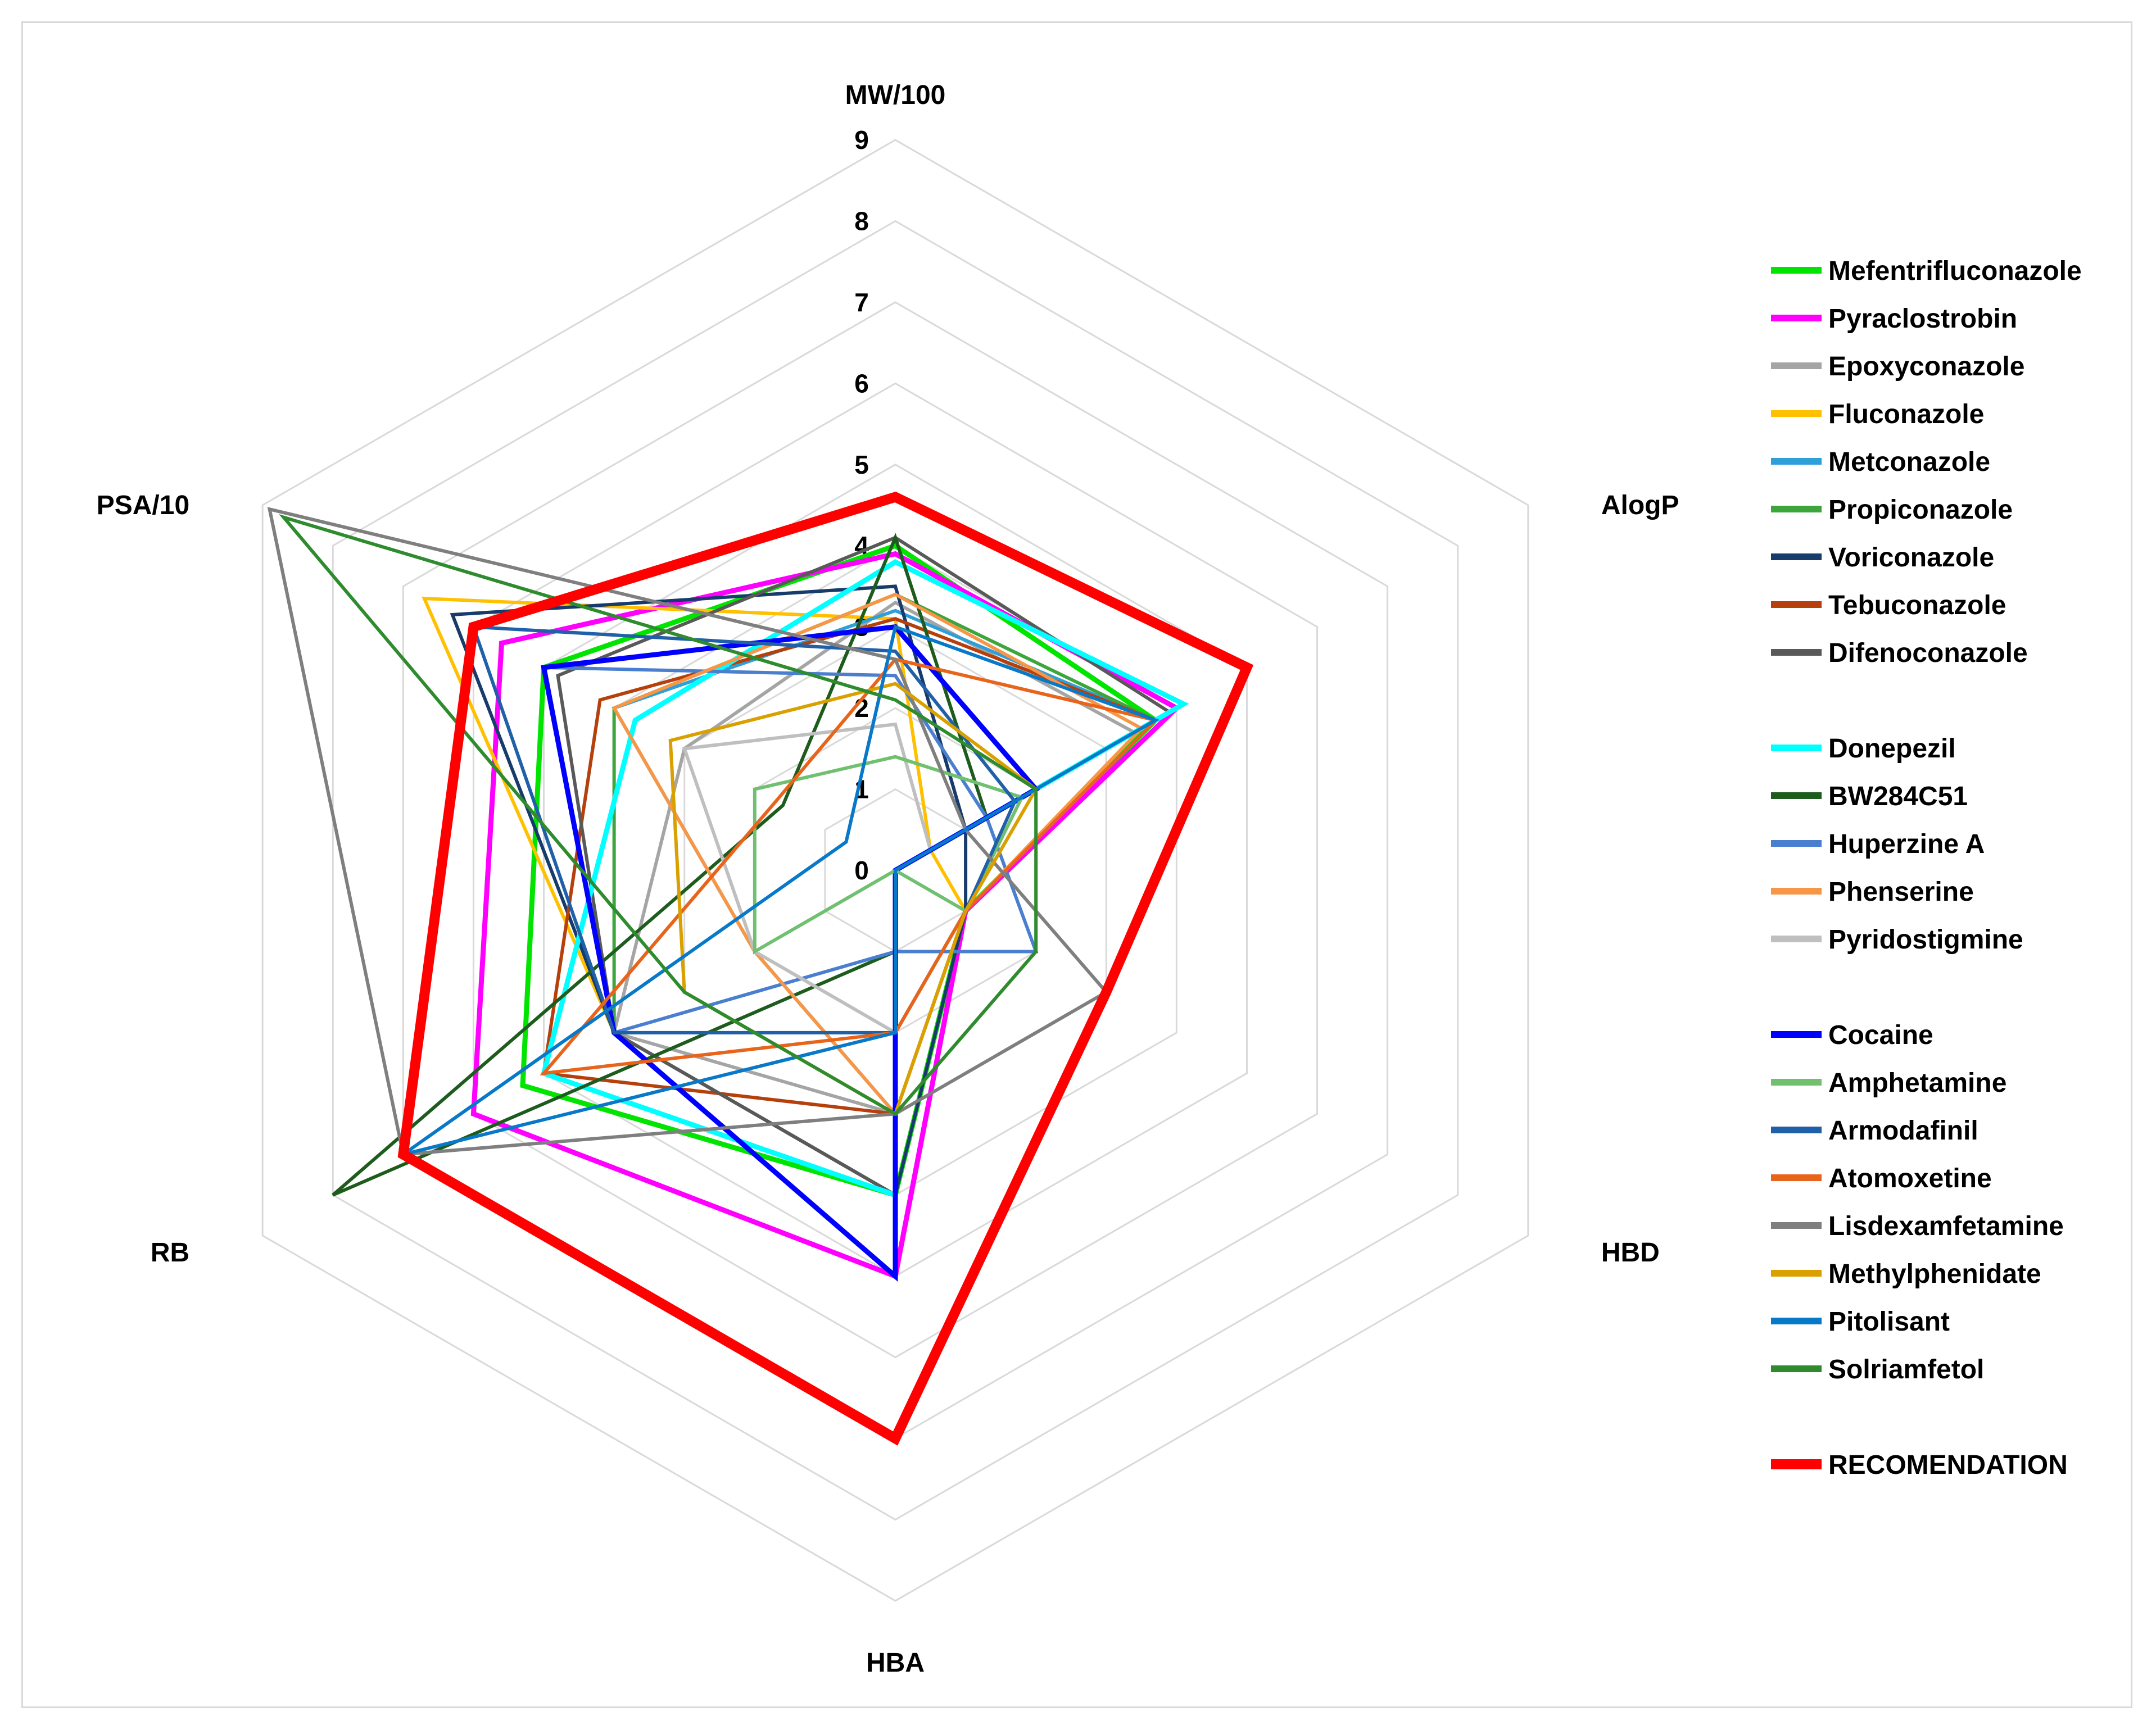 The image size is (2156, 1734). I want to click on legend-label: Cocaine, so click(1880, 1035).